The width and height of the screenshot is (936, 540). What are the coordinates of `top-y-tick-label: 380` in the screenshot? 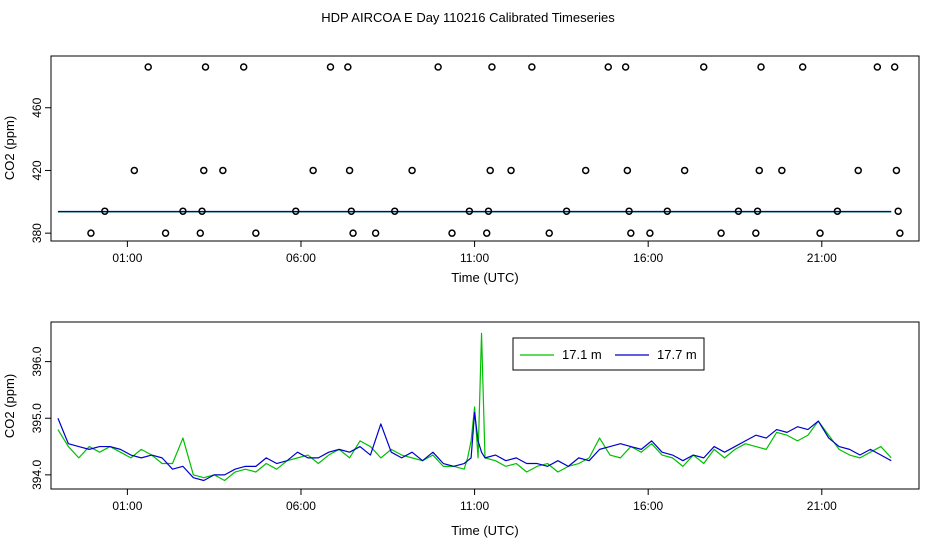 It's located at (37, 233).